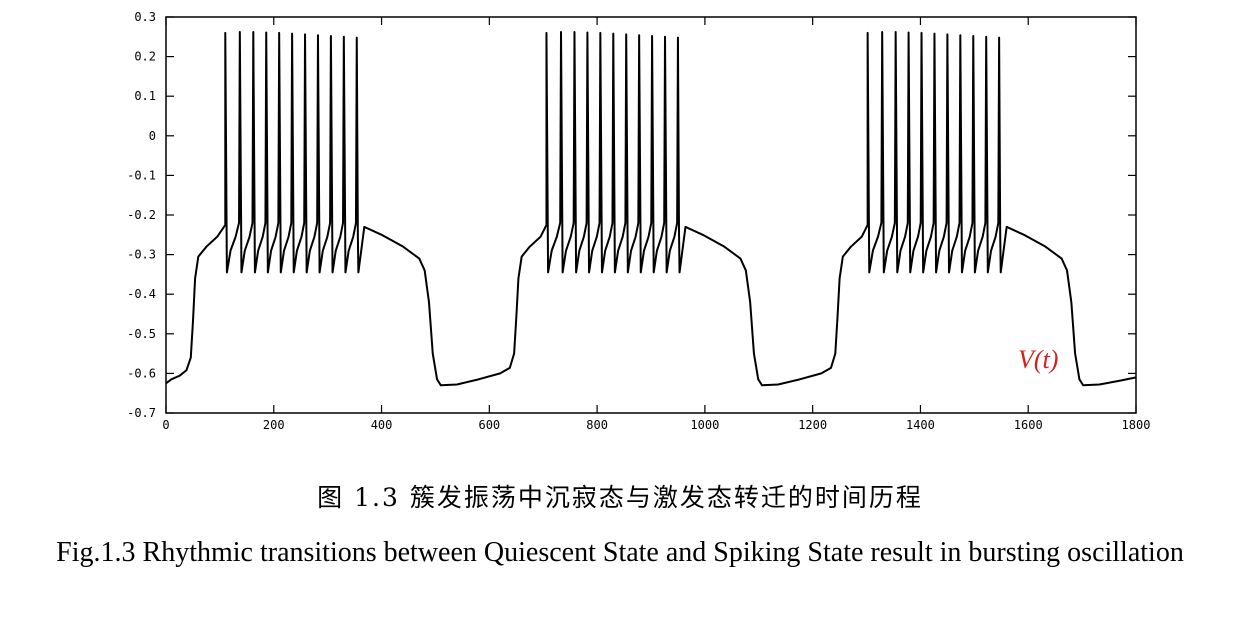 This screenshot has width=1240, height=630. Describe the element at coordinates (145, 96) in the screenshot. I see `y-tick-label: 0.1` at that location.